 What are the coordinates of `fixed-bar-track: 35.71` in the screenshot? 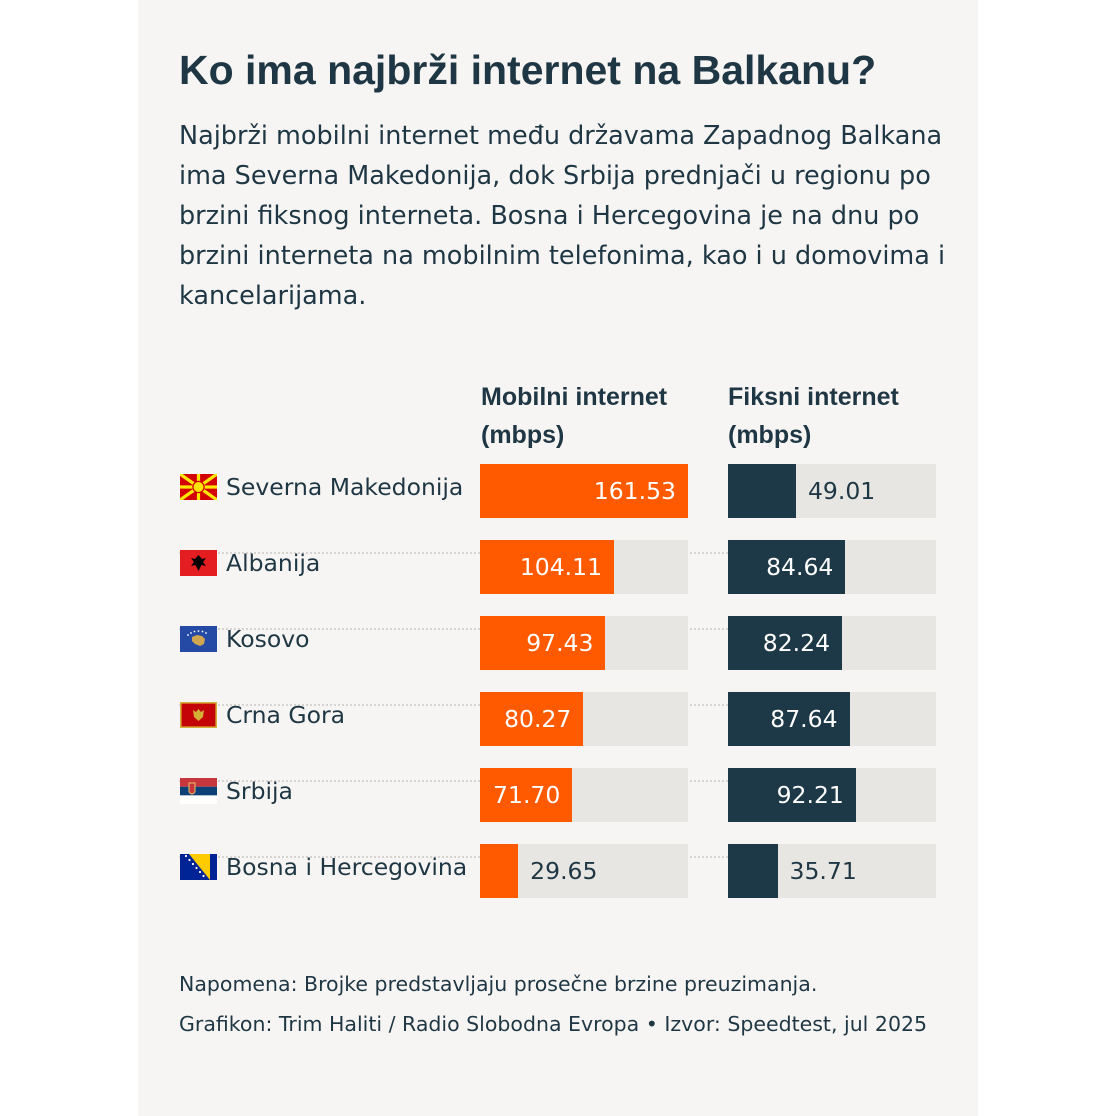 It's located at (832, 871).